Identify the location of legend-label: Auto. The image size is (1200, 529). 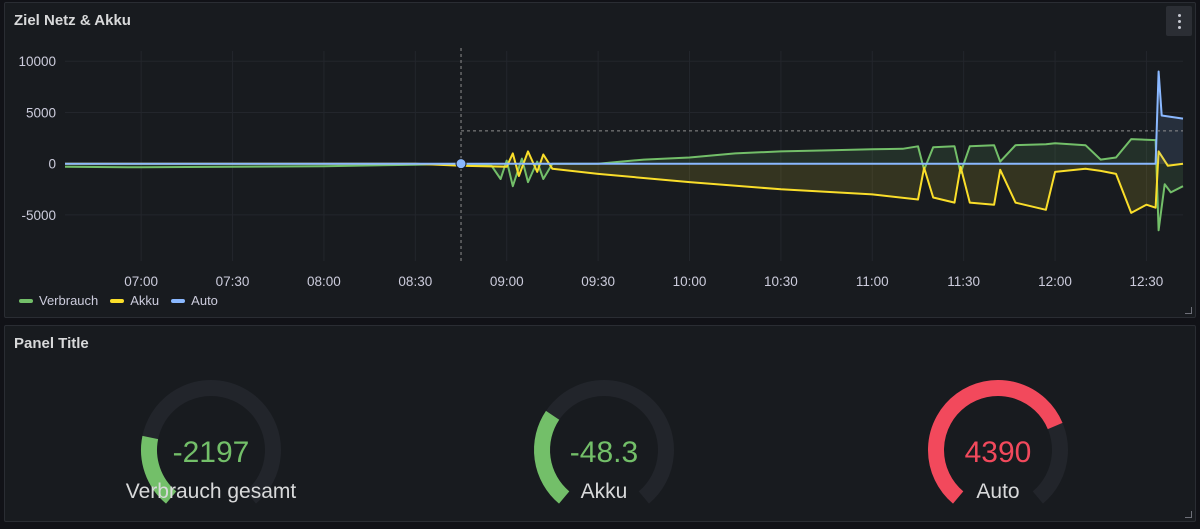
(204, 300).